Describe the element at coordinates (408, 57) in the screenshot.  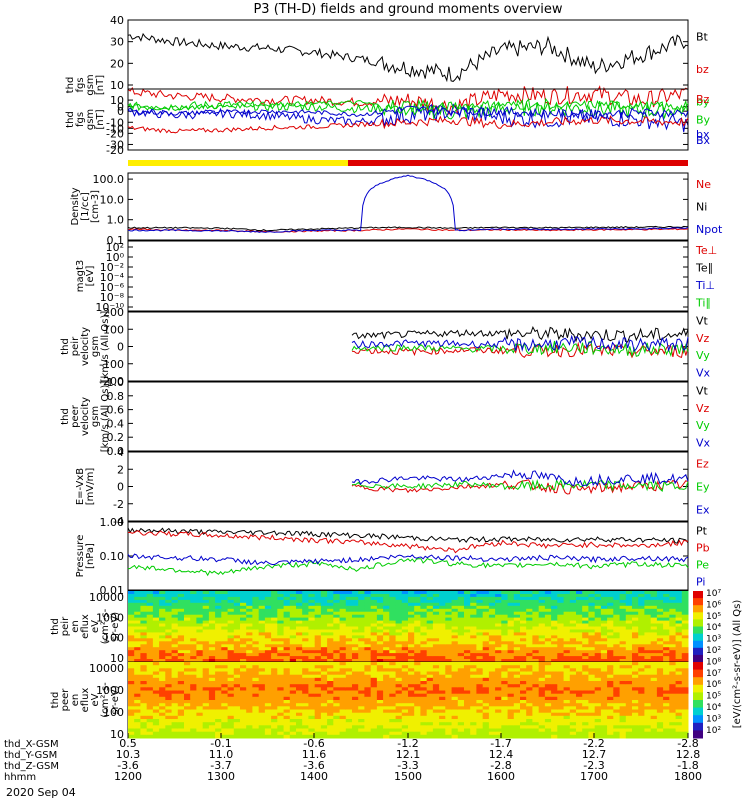
I see `series-line-Bt` at that location.